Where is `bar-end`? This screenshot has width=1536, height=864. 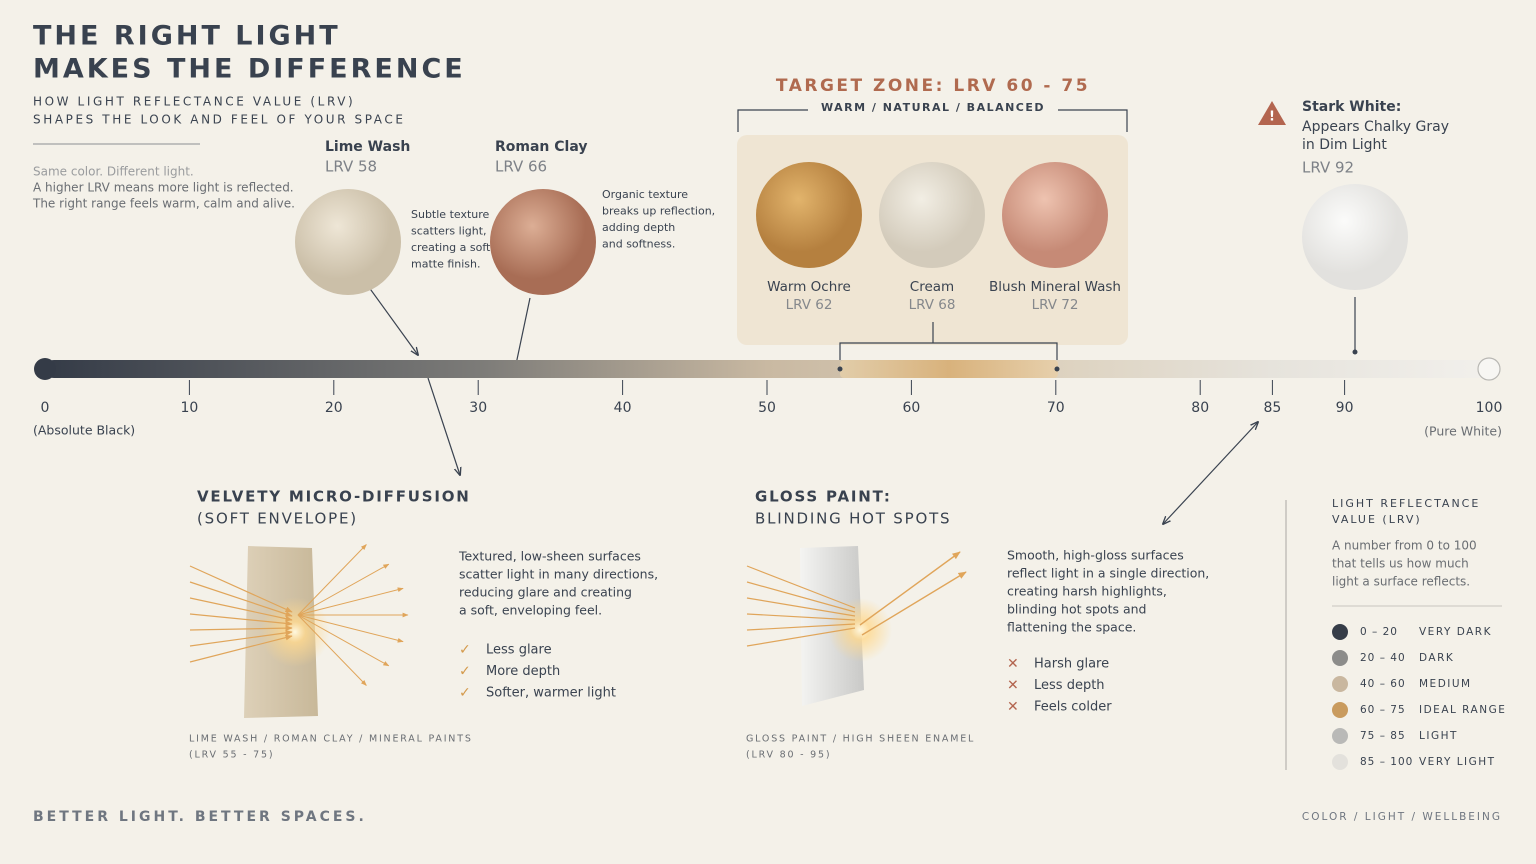 bar-end is located at coordinates (1489, 369).